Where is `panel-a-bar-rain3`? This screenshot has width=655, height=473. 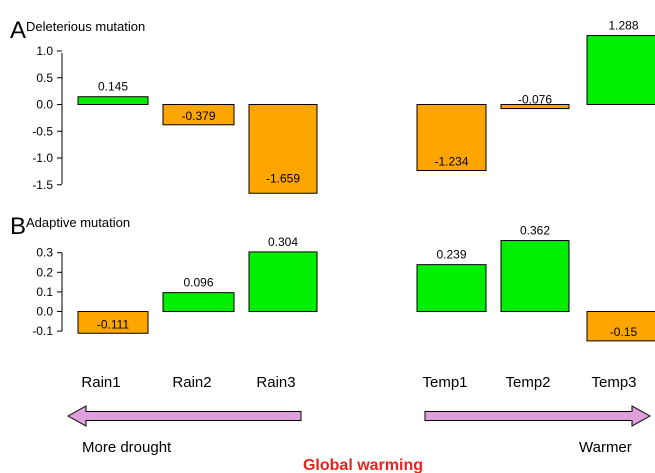 panel-a-bar-rain3 is located at coordinates (283, 149).